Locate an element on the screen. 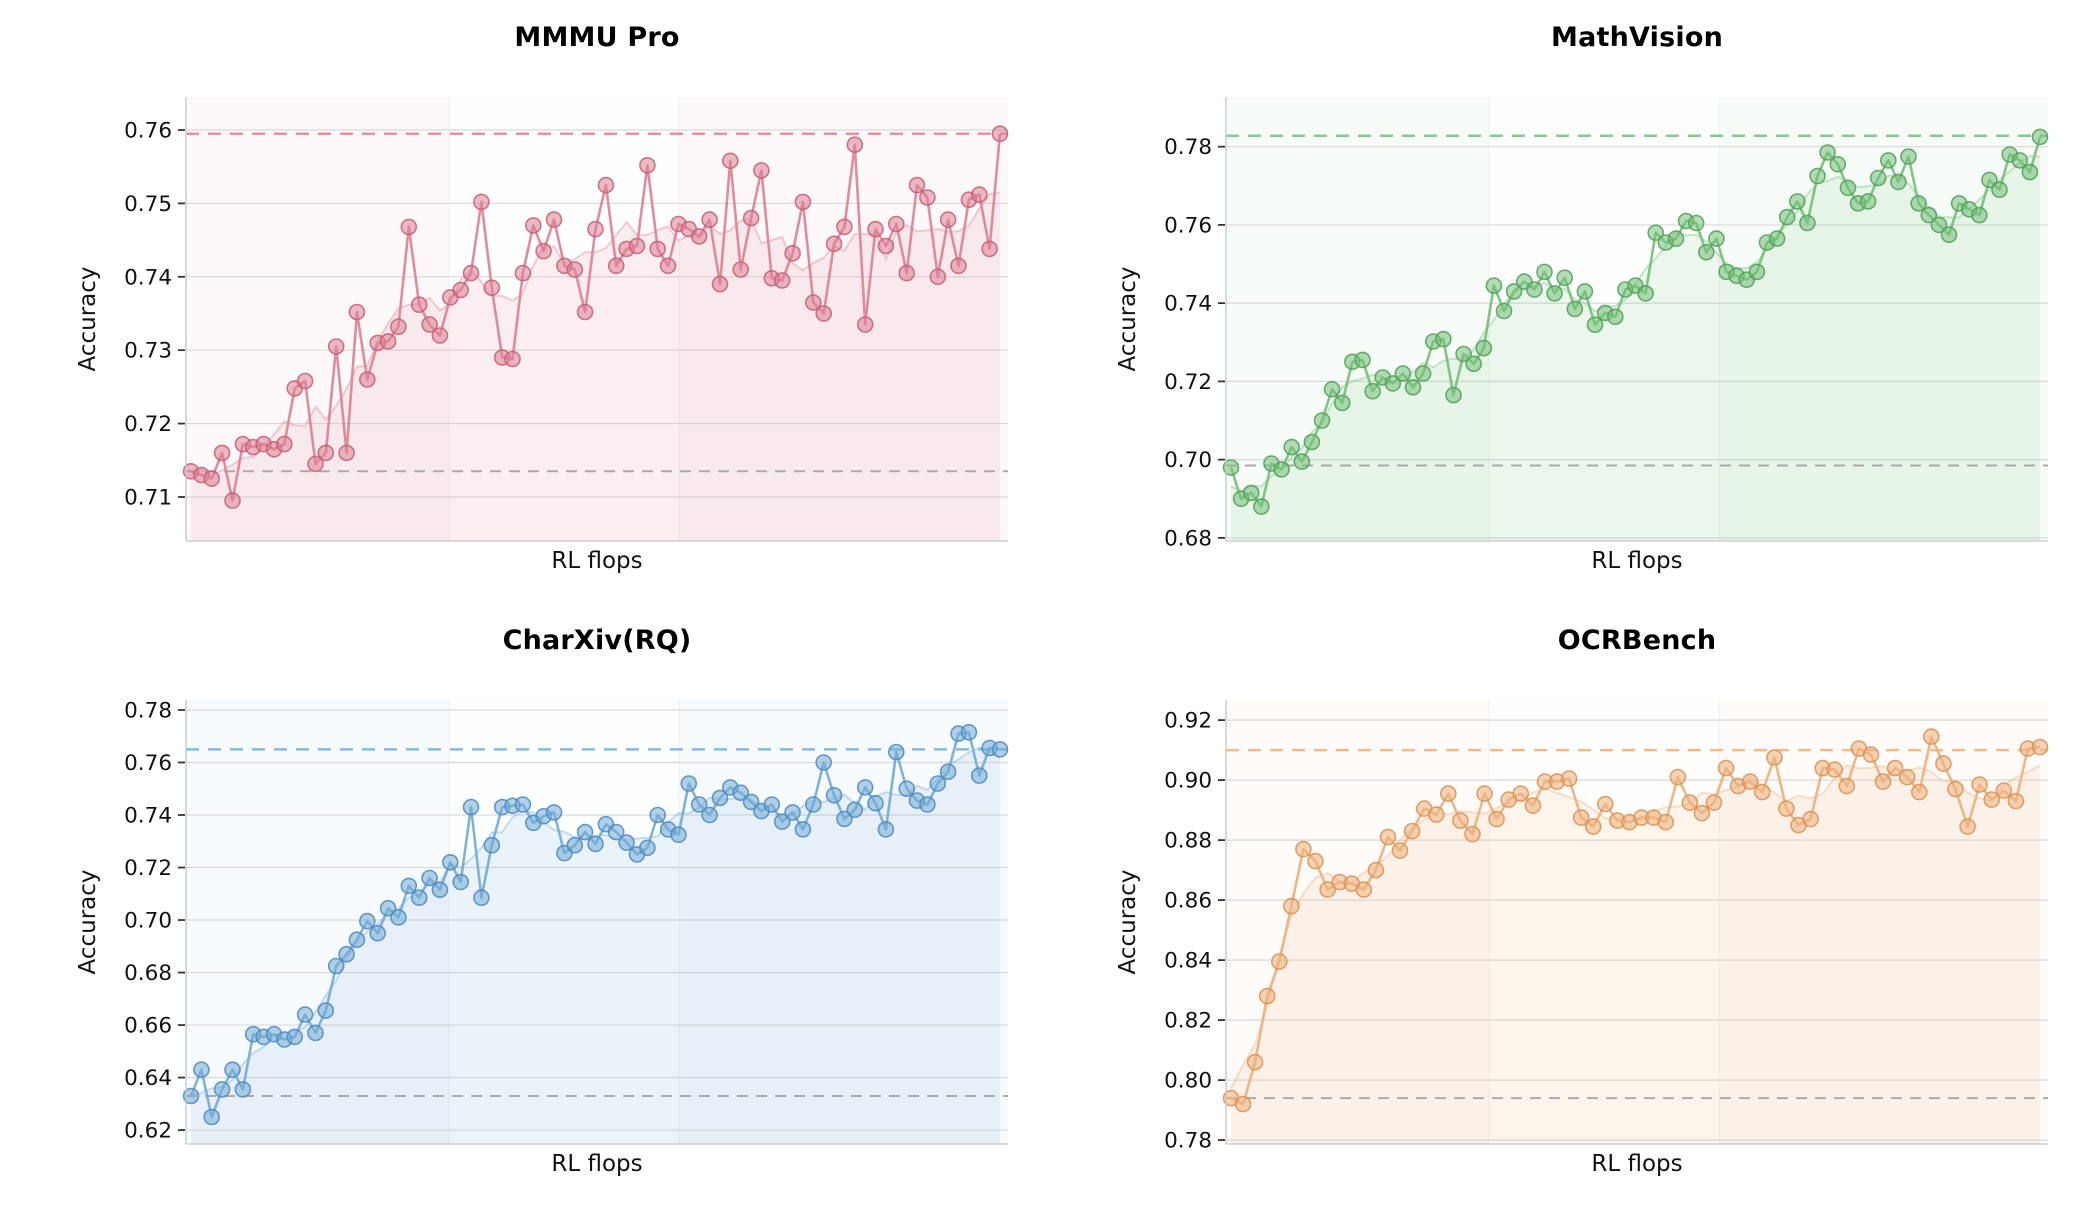 This screenshot has width=2080, height=1206. y-tick-label: 0.74 is located at coordinates (148, 277).